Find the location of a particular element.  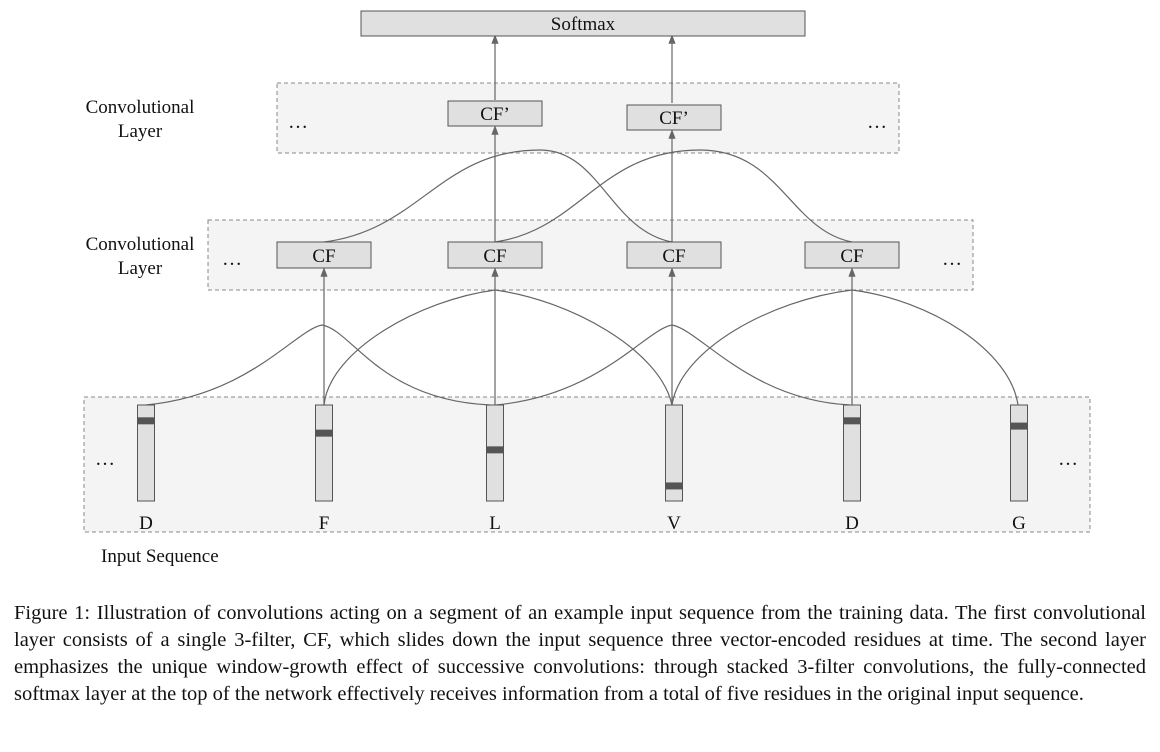

residue-label: V is located at coordinates (674, 523).